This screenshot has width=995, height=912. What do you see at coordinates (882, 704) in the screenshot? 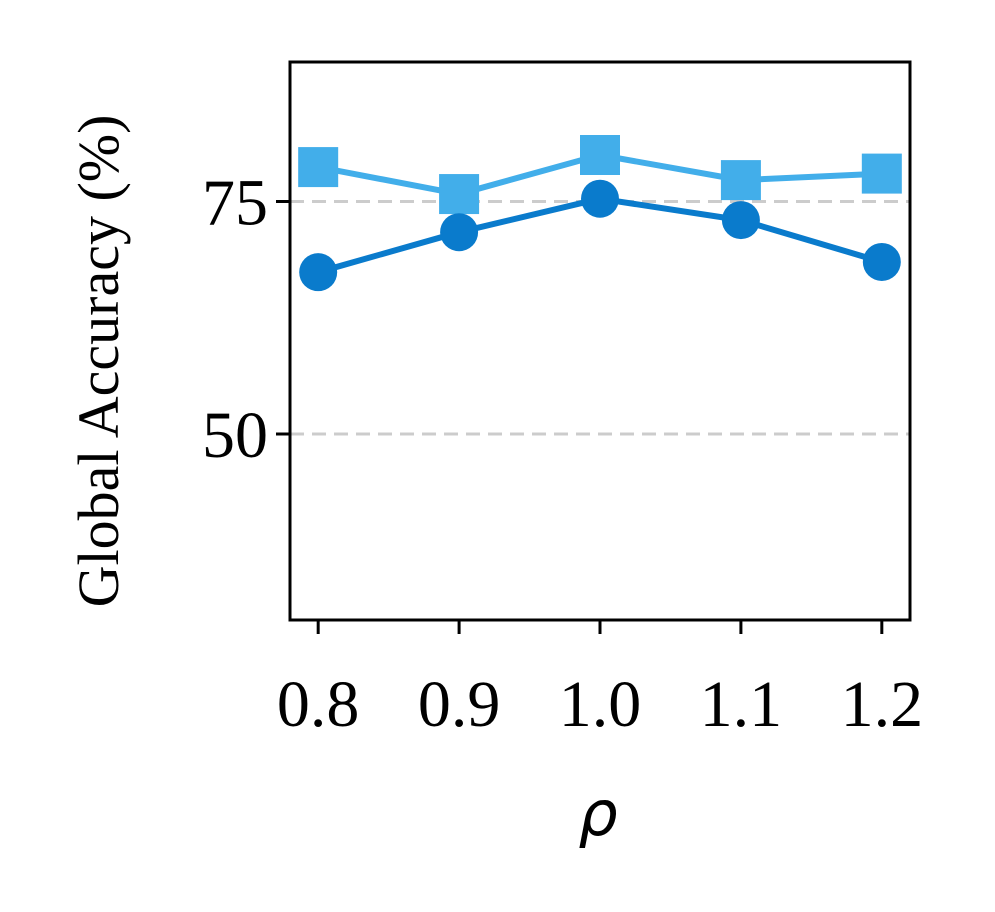
I see `x-tick-label: 1.2` at bounding box center [882, 704].